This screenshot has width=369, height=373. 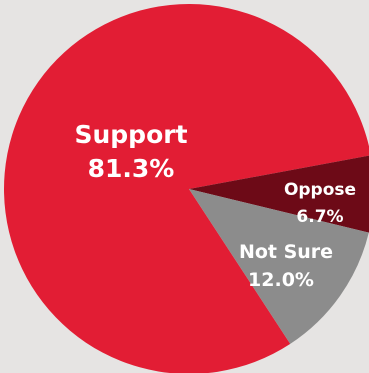 I want to click on not-sure-label: Not Sure 12.0%, so click(x=286, y=266).